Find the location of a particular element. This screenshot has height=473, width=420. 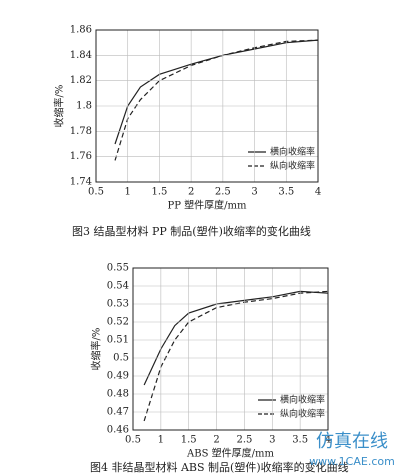

y-tick-label: 1.82 is located at coordinates (81, 80).